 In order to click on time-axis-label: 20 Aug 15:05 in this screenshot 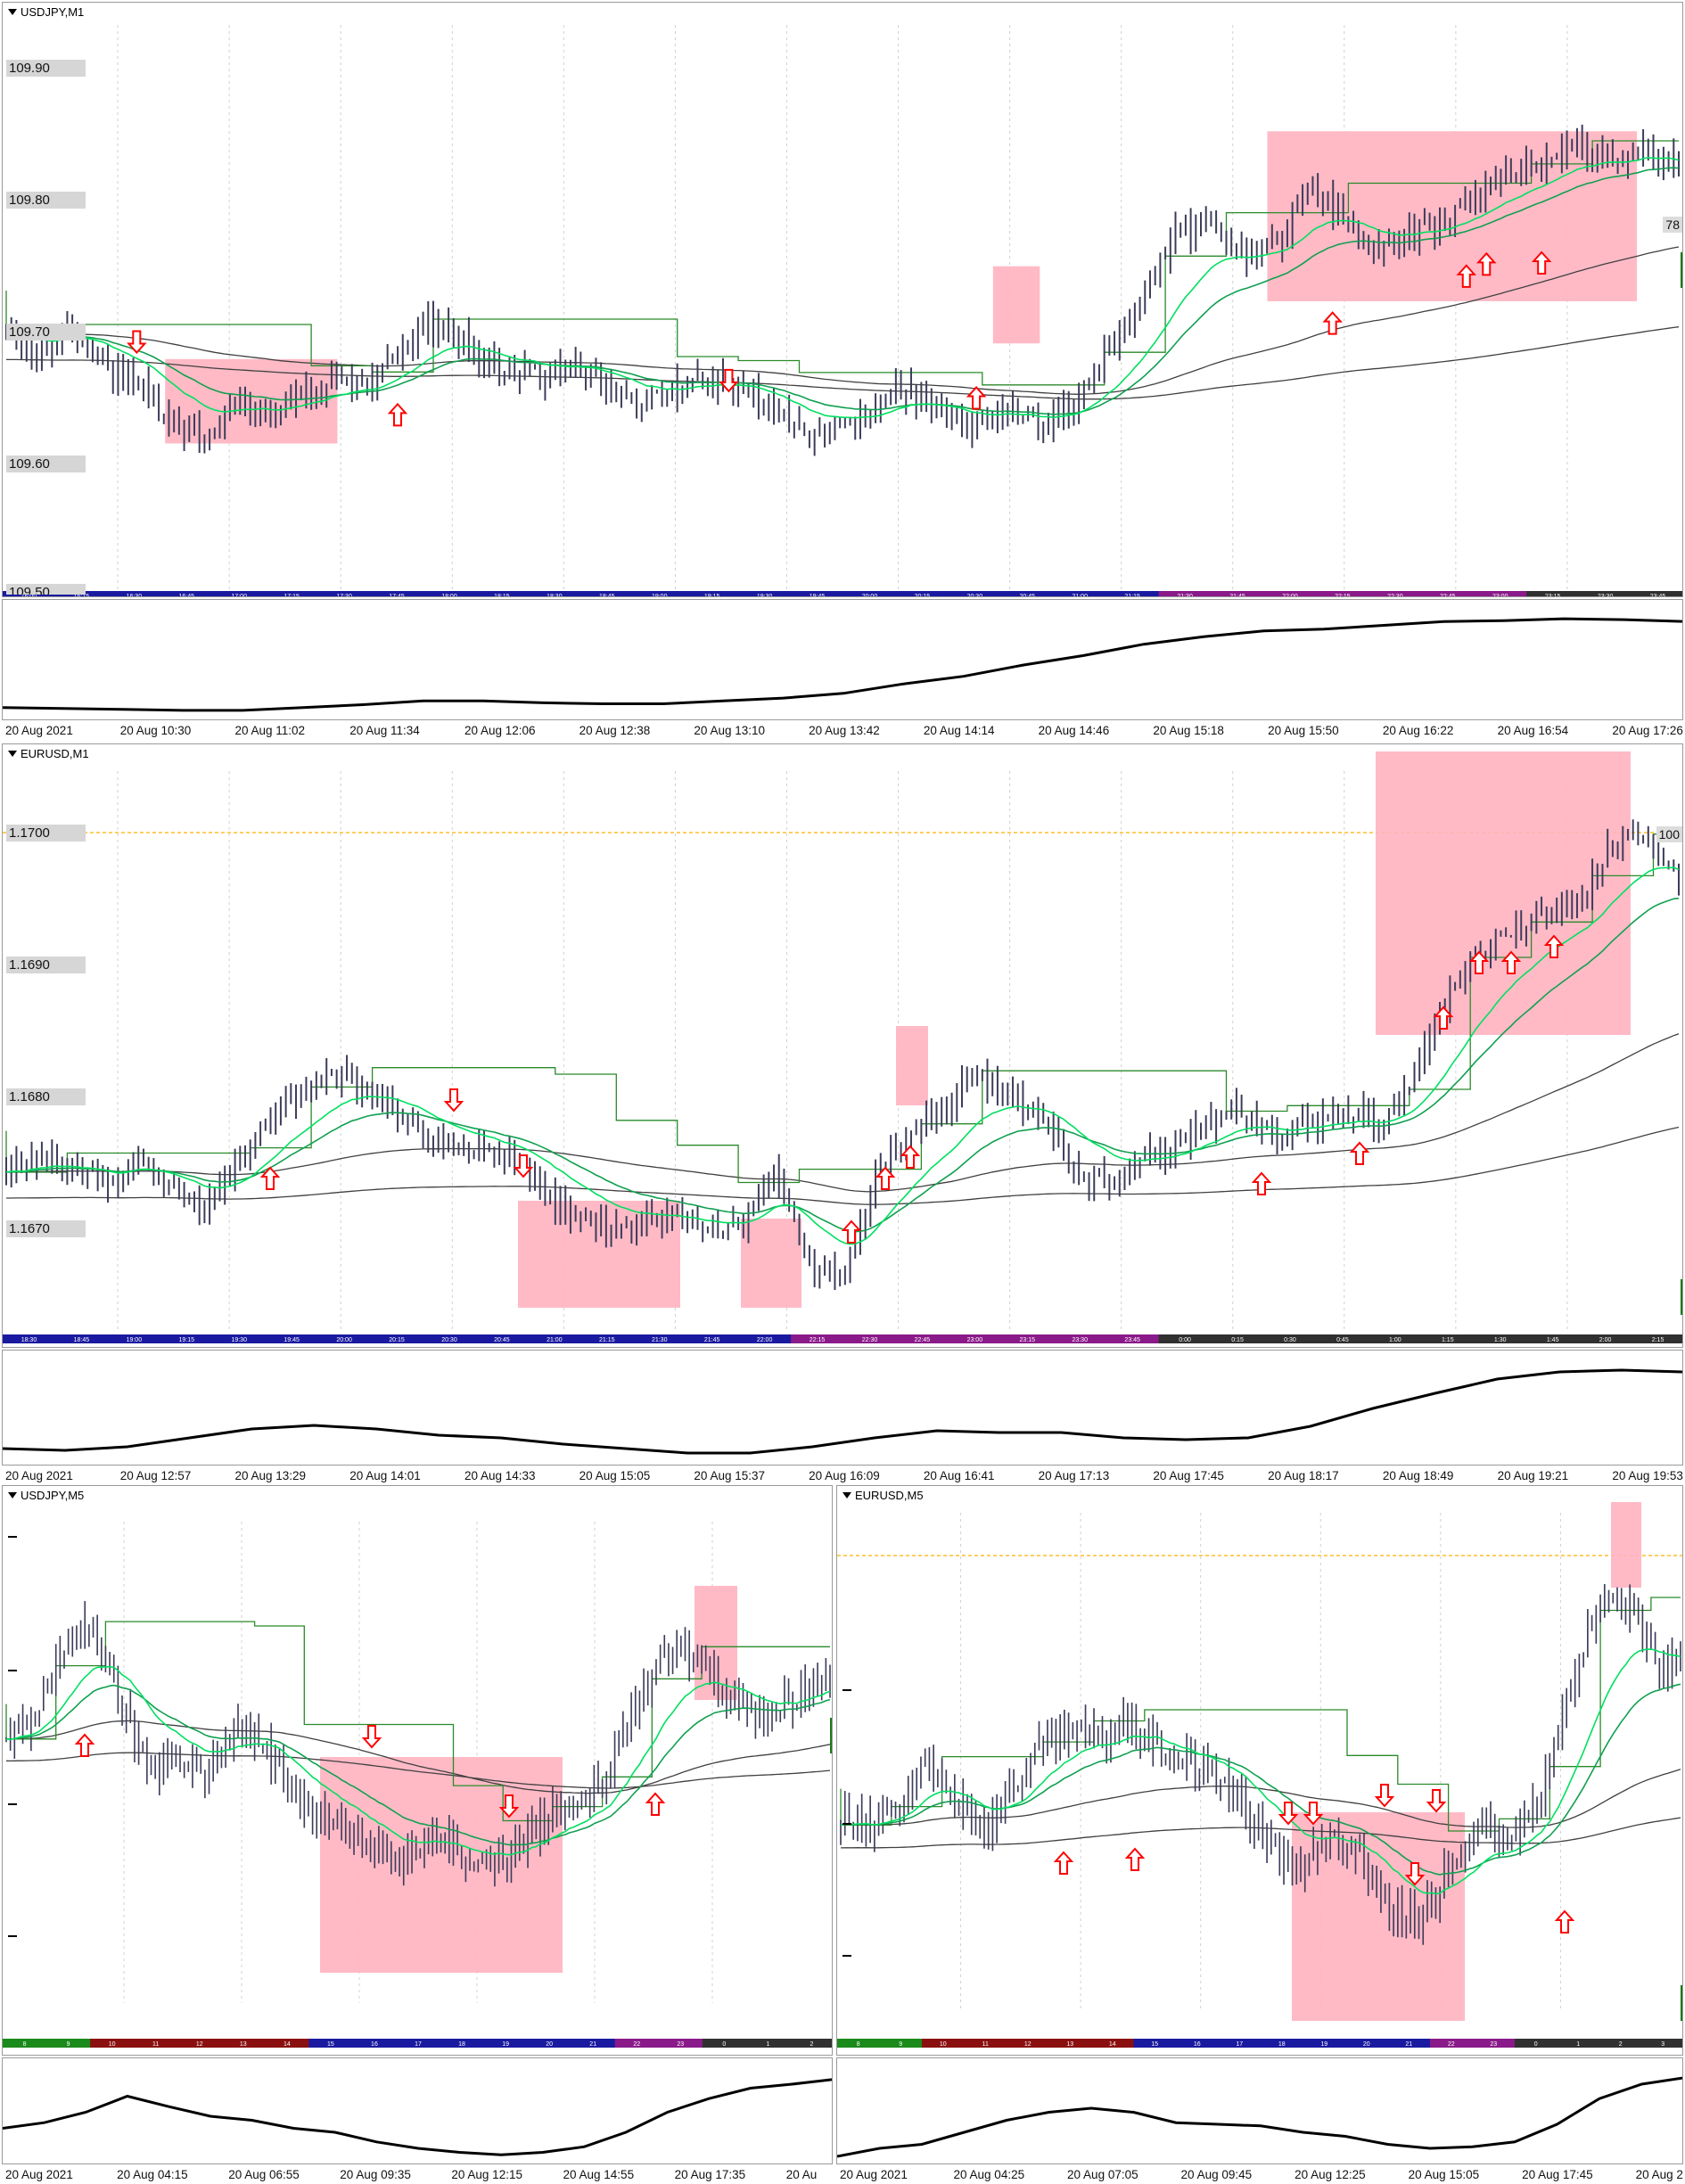, I will do `click(1444, 2174)`.